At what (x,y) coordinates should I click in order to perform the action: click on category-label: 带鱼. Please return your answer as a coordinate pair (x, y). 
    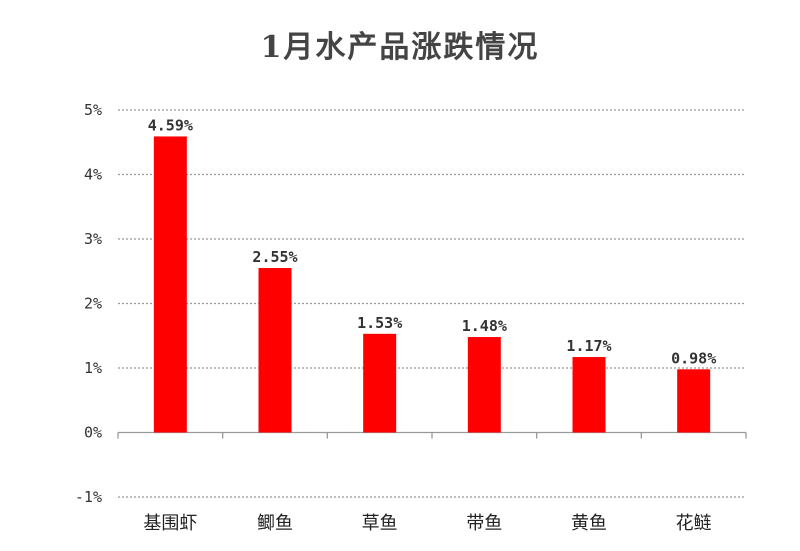
    Looking at the image, I should click on (484, 523).